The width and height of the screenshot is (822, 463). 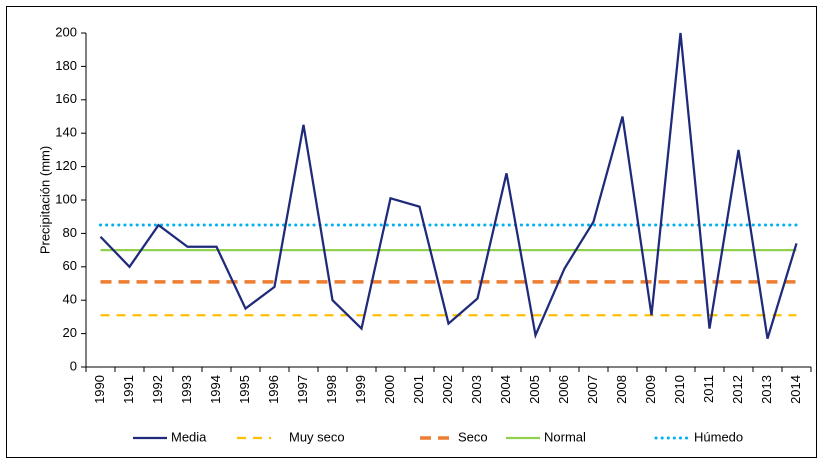 What do you see at coordinates (70, 265) in the screenshot?
I see `y-tick-label: 60` at bounding box center [70, 265].